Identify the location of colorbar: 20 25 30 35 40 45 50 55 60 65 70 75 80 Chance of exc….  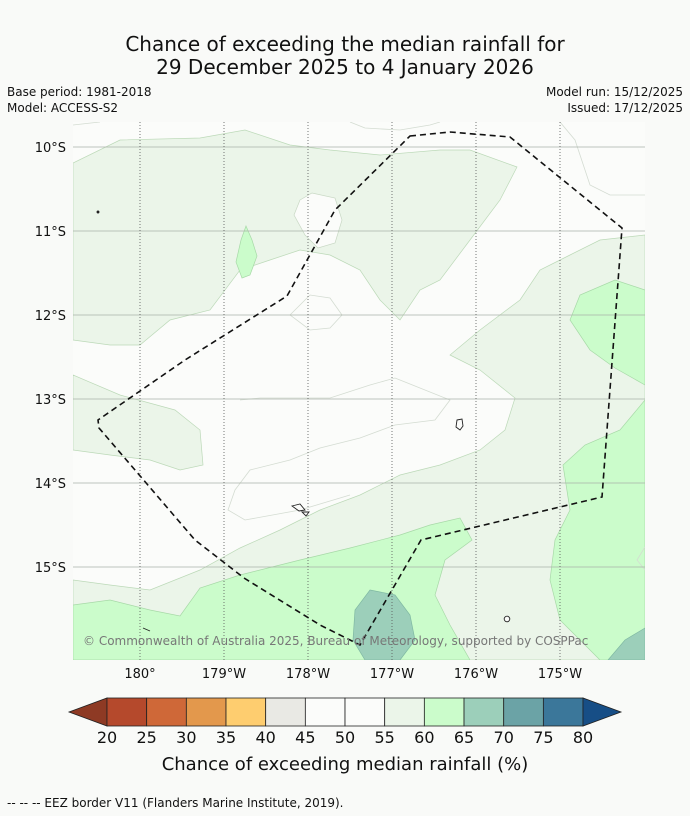
(345, 736).